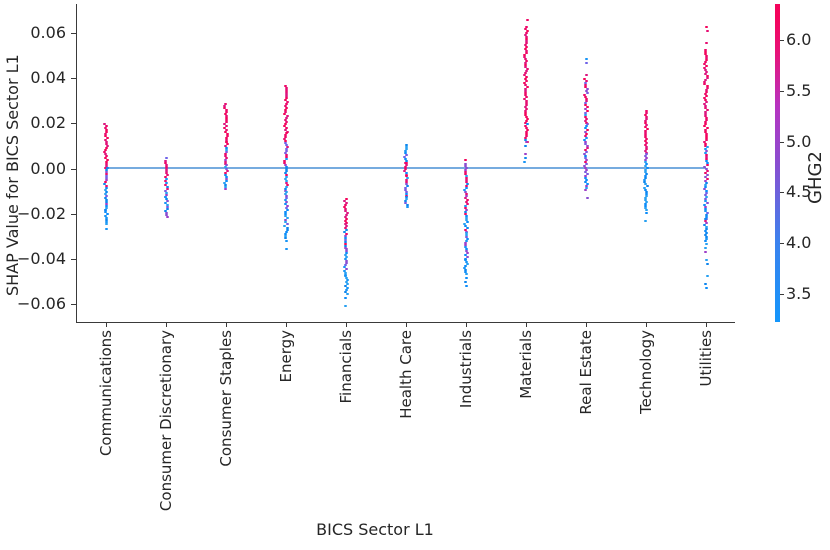  I want to click on y-tick-label: 0.04, so click(48, 77).